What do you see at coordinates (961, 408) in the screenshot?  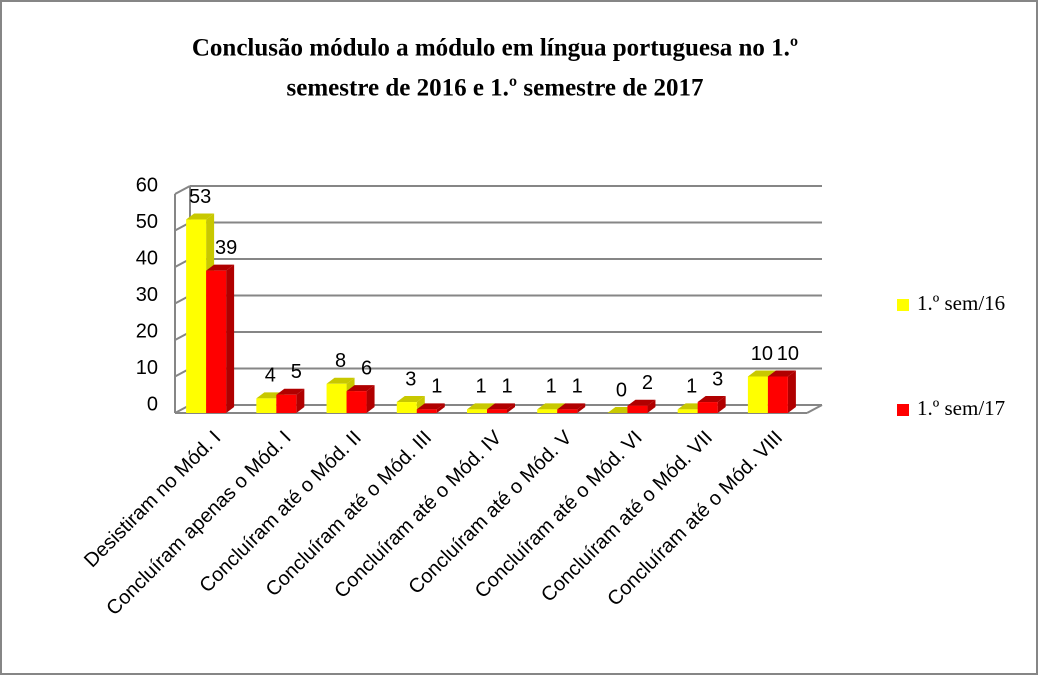 I see `legend-label: 1.º sem/17` at bounding box center [961, 408].